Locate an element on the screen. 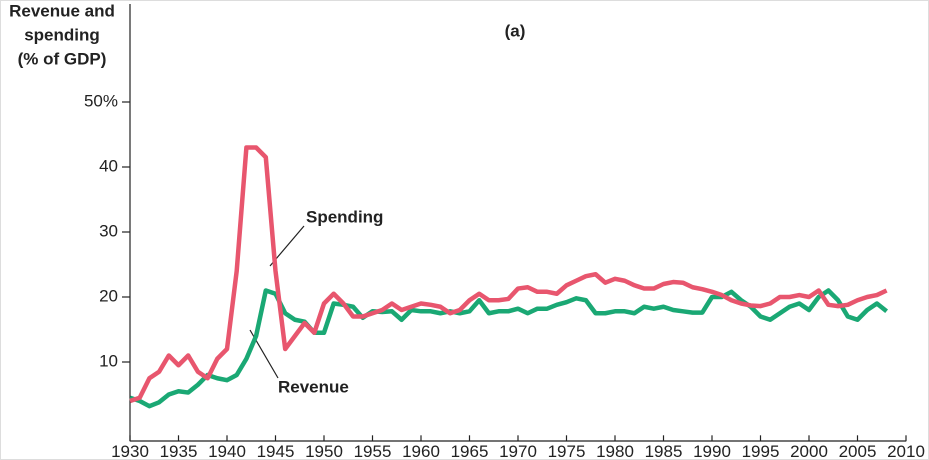 This screenshot has width=929, height=460. y-tick-label: 30 is located at coordinates (108, 230).